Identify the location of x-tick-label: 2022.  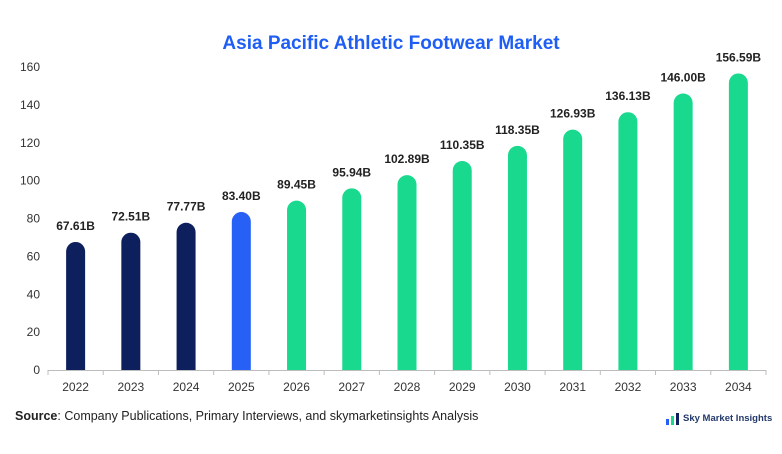
(75, 387).